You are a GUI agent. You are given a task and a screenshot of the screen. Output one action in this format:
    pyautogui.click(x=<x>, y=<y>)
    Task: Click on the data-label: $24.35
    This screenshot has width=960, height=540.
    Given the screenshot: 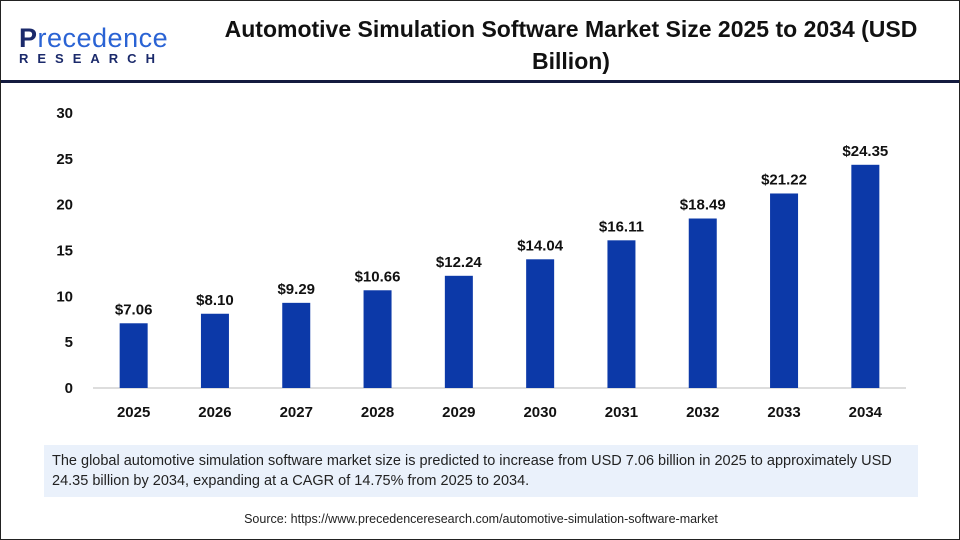 What is the action you would take?
    pyautogui.click(x=865, y=151)
    